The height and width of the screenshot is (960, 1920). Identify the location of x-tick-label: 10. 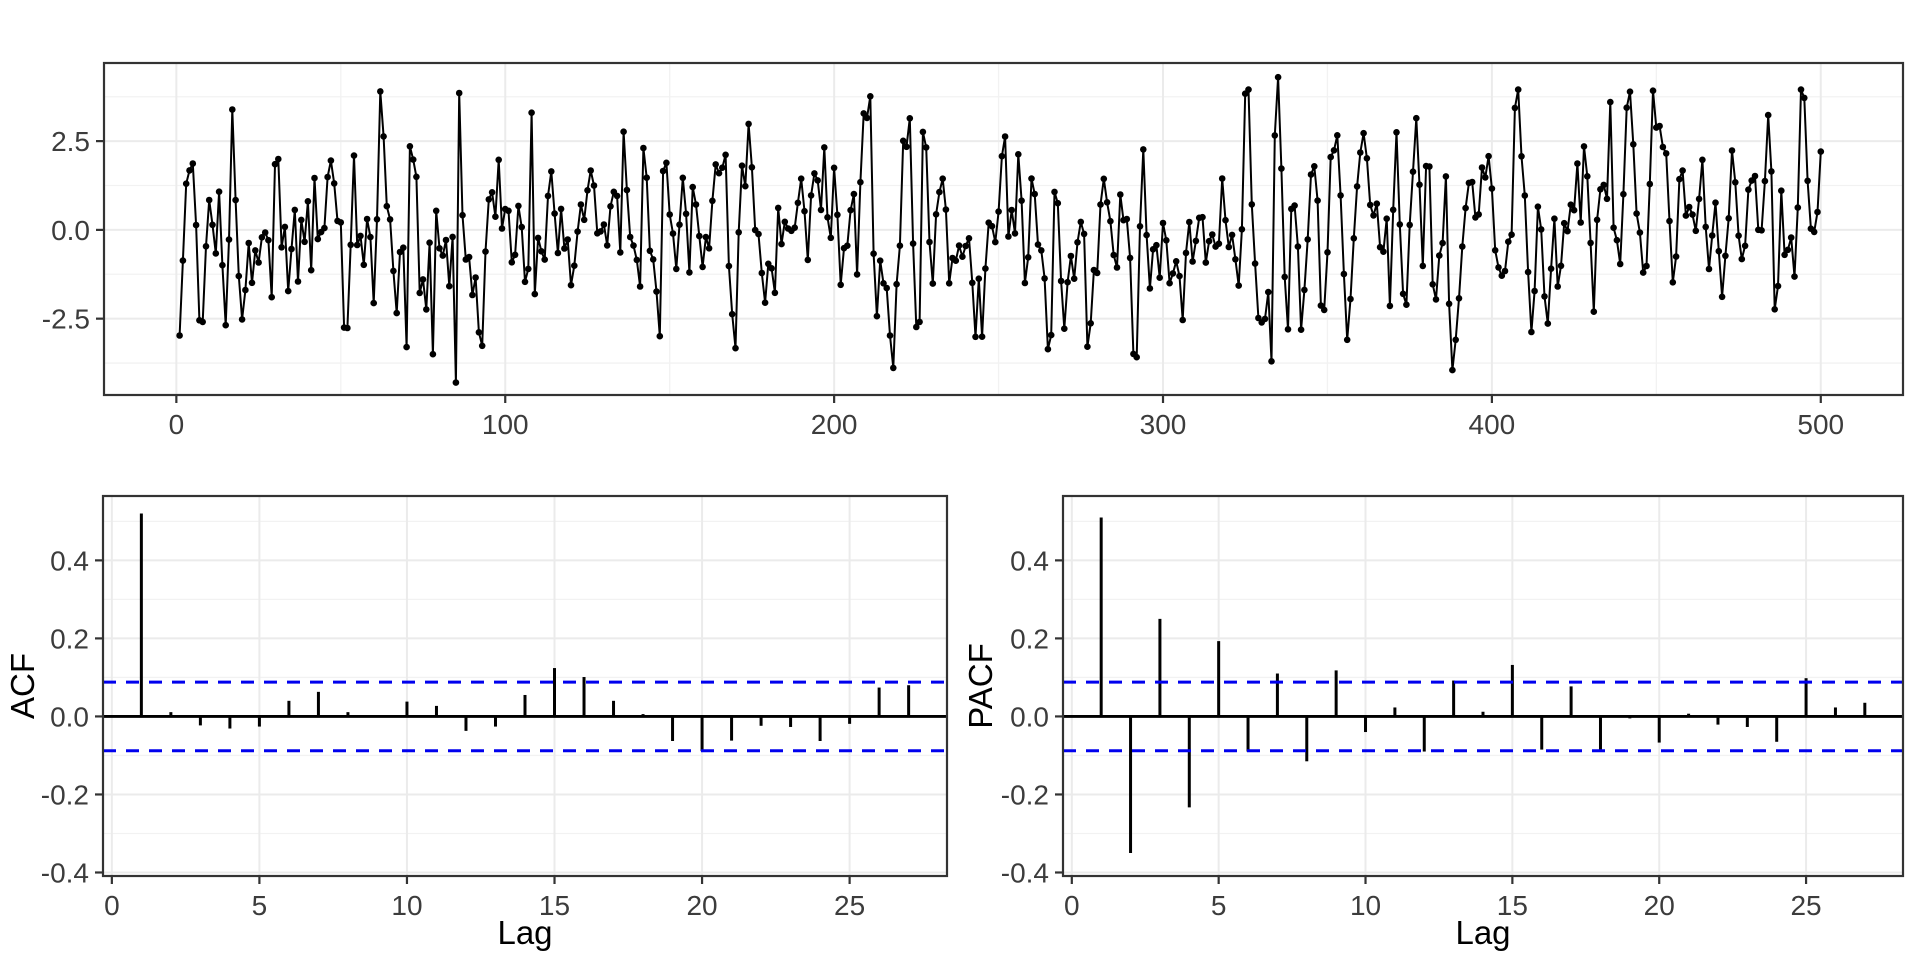
(1365, 905).